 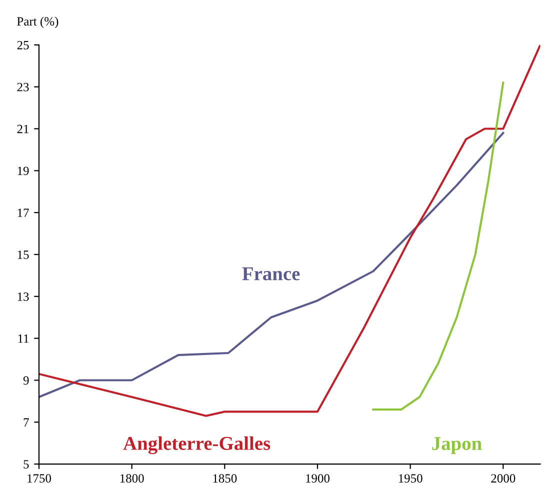 I want to click on series-label: Angleterre-Galles, so click(x=196, y=445).